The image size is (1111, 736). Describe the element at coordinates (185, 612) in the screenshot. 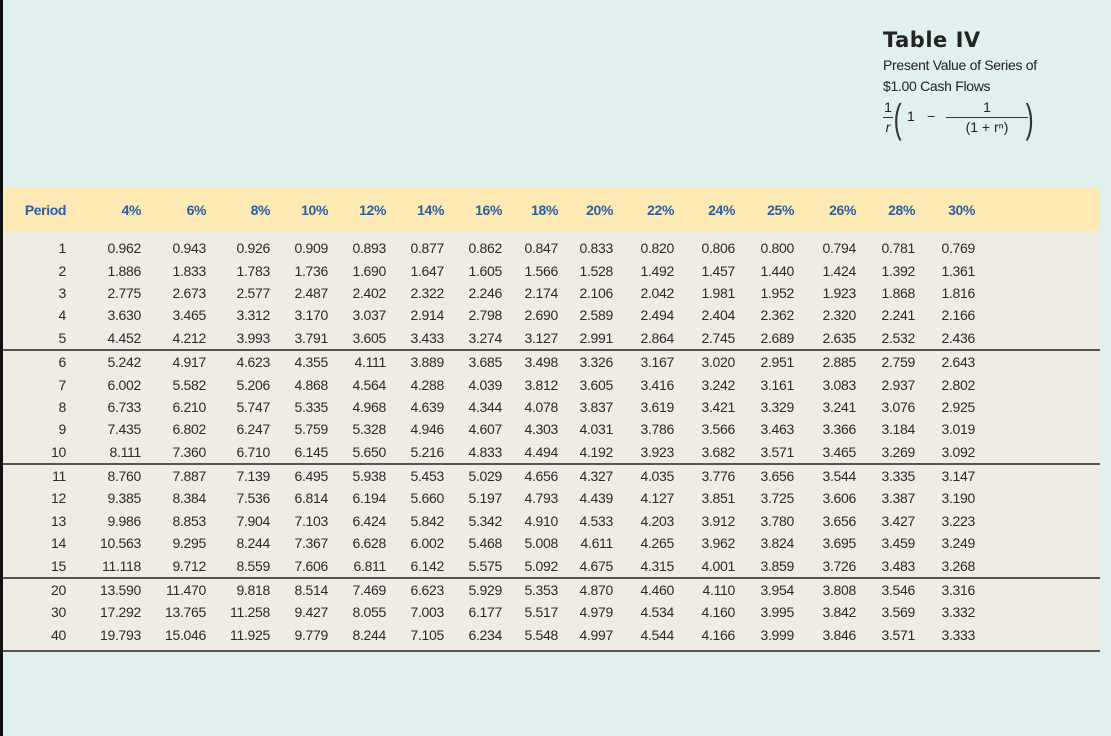

I see `value-cell: 13.765` at that location.